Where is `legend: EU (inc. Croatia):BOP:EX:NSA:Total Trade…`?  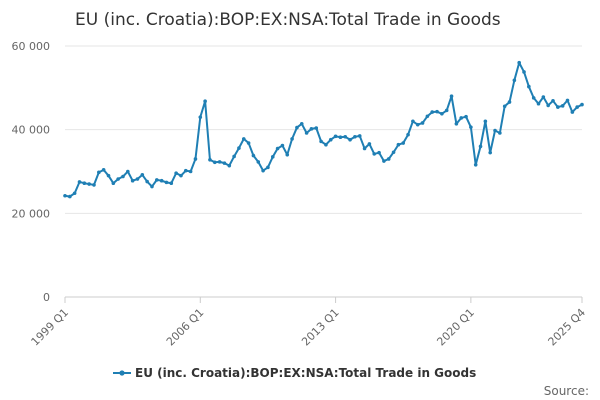 legend: EU (inc. Croatia):BOP:EX:NSA:Total Trade… is located at coordinates (294, 373).